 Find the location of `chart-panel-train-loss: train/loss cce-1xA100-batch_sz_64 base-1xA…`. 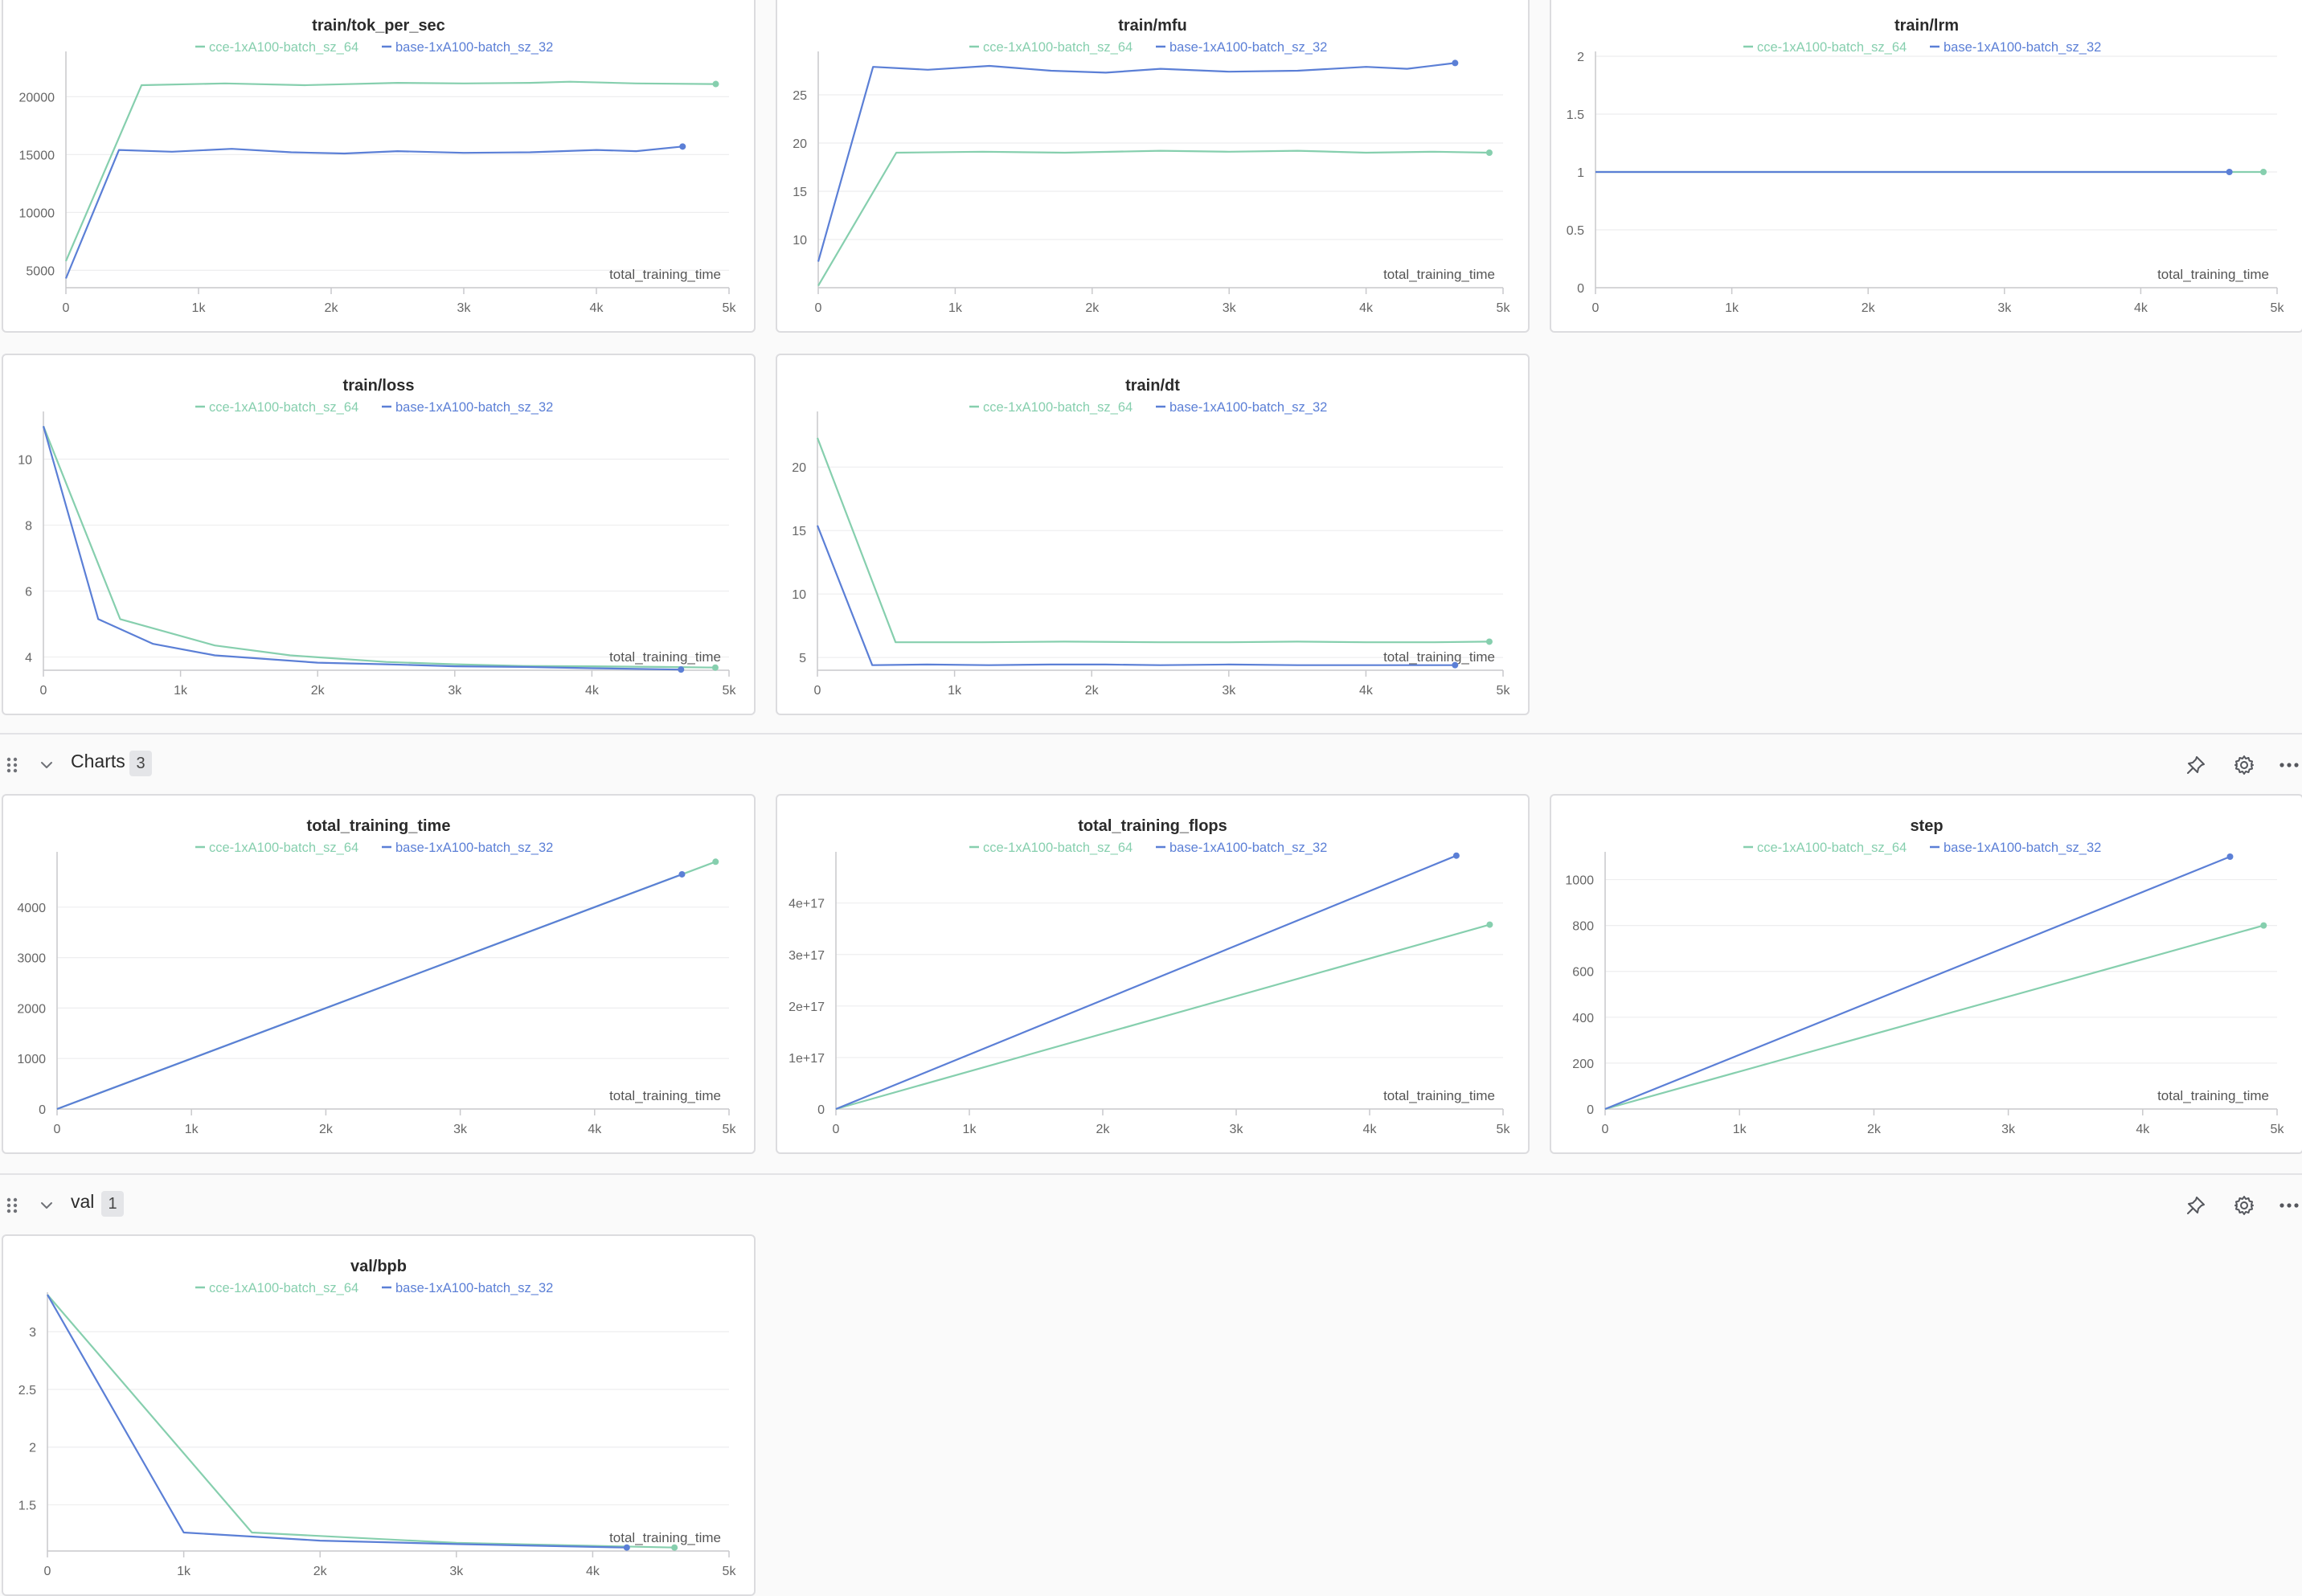

chart-panel-train-loss: train/loss cce-1xA100-batch_sz_64 base-1xA… is located at coordinates (379, 534).